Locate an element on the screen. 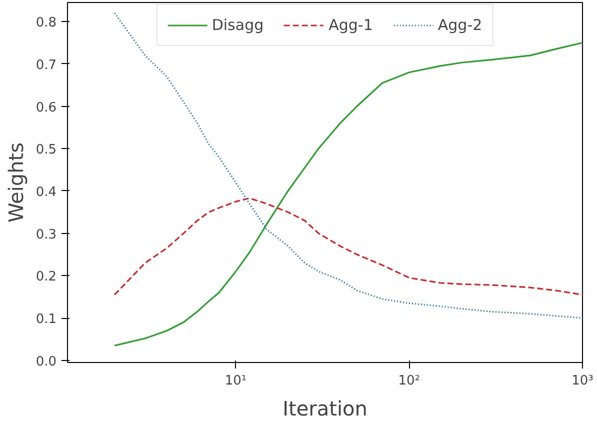 The height and width of the screenshot is (423, 597). y-tick-label: 0.5 is located at coordinates (46, 150).